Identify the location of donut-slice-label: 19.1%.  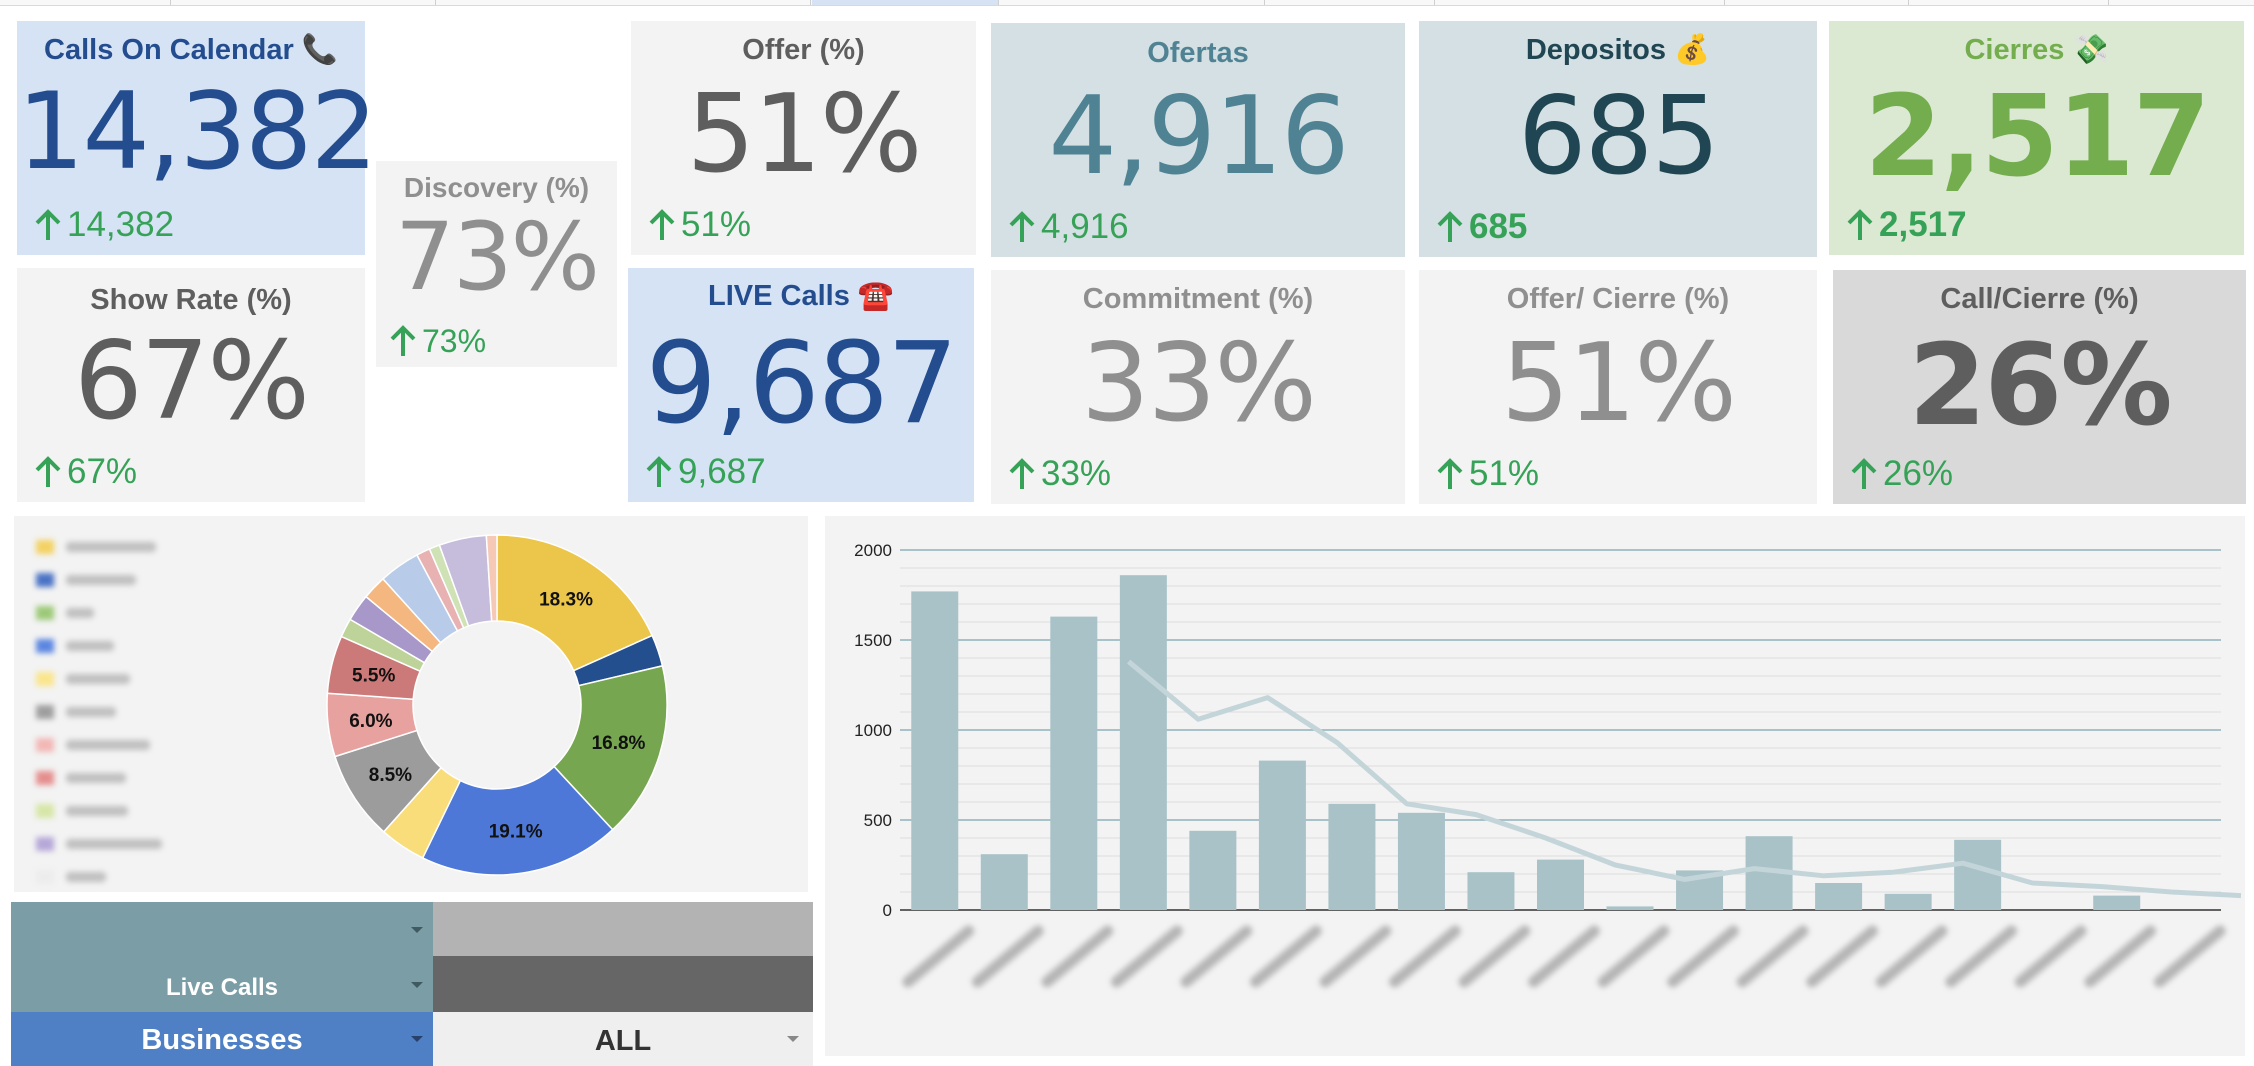
(516, 832).